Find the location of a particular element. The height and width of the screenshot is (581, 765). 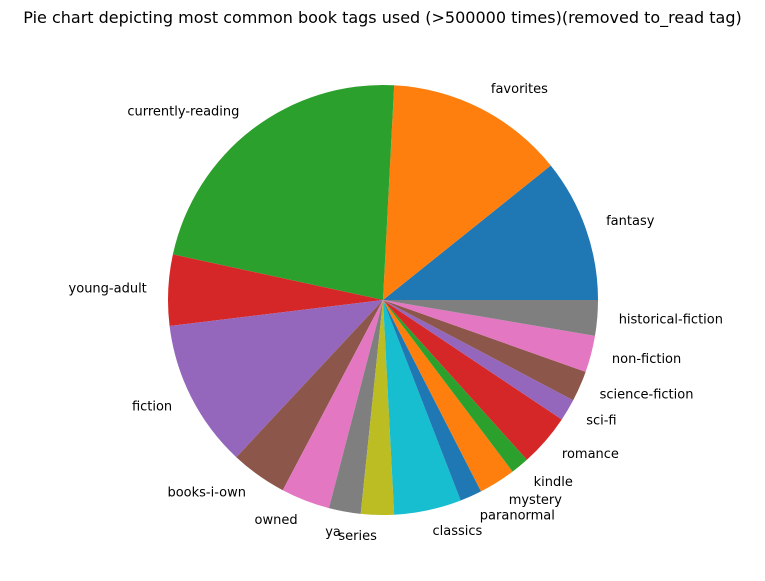

pie-slice-paranormal is located at coordinates (432, 400).